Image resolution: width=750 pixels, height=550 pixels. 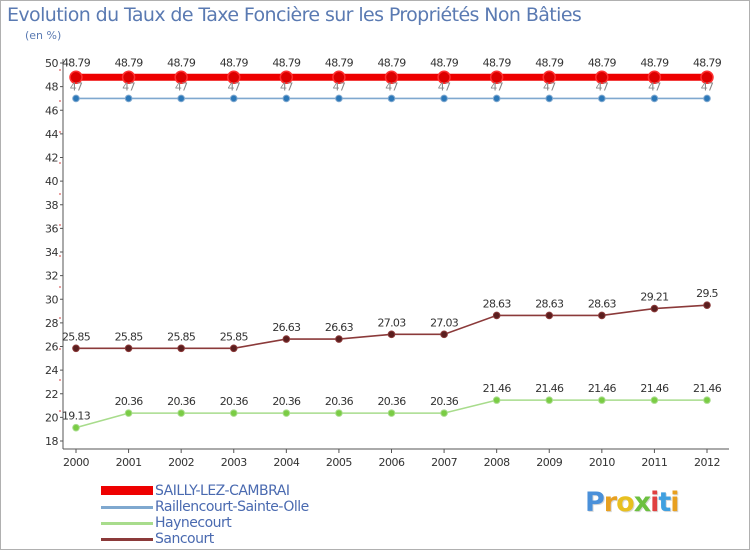 I want to click on x-tick-label: 2012, so click(x=707, y=462).